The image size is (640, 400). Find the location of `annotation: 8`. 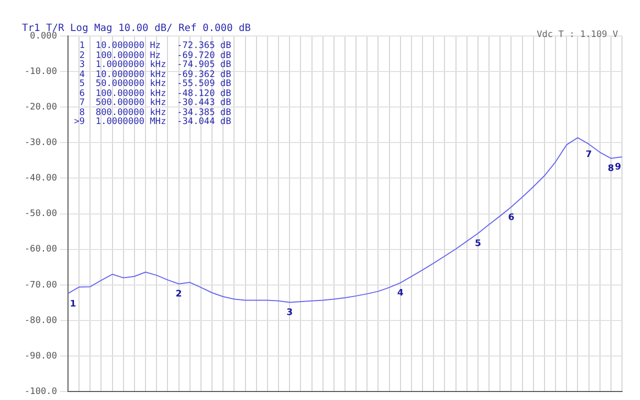

annotation: 8 is located at coordinates (611, 169).